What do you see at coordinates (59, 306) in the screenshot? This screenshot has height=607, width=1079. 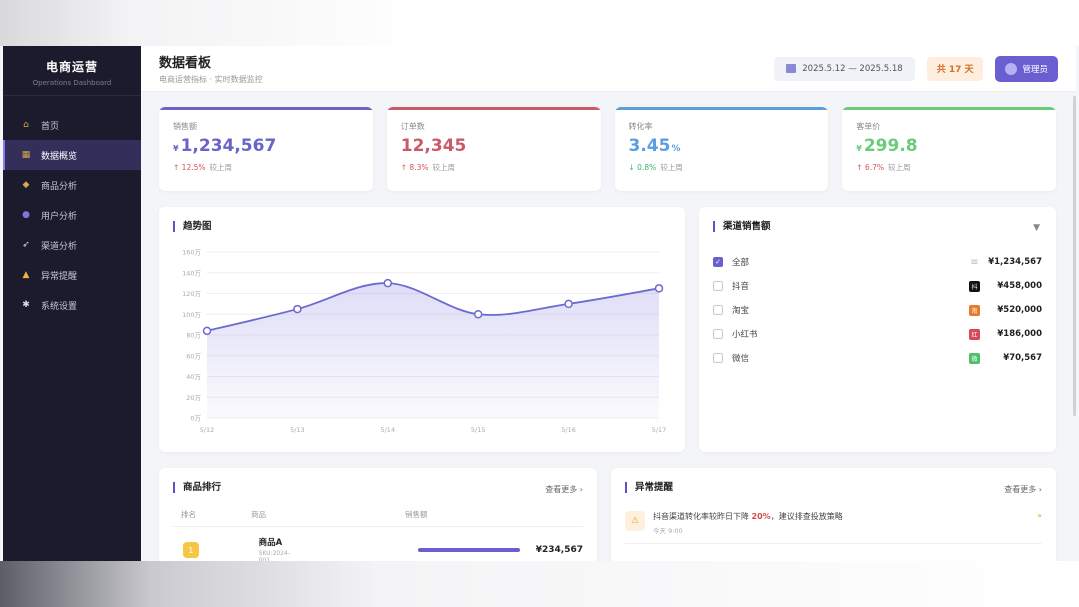 I see `sidebar-item-label: 系统设置` at bounding box center [59, 306].